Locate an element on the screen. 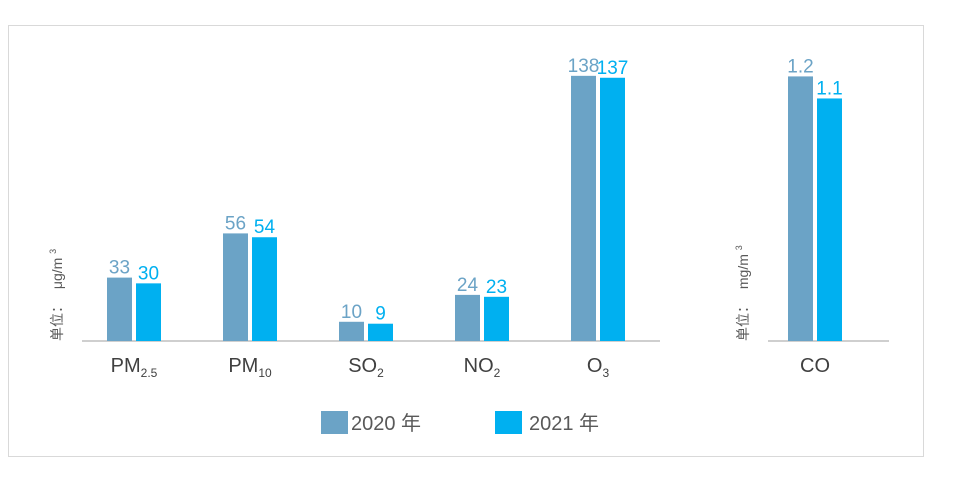  category-sub-0-3: 2 is located at coordinates (497, 373).